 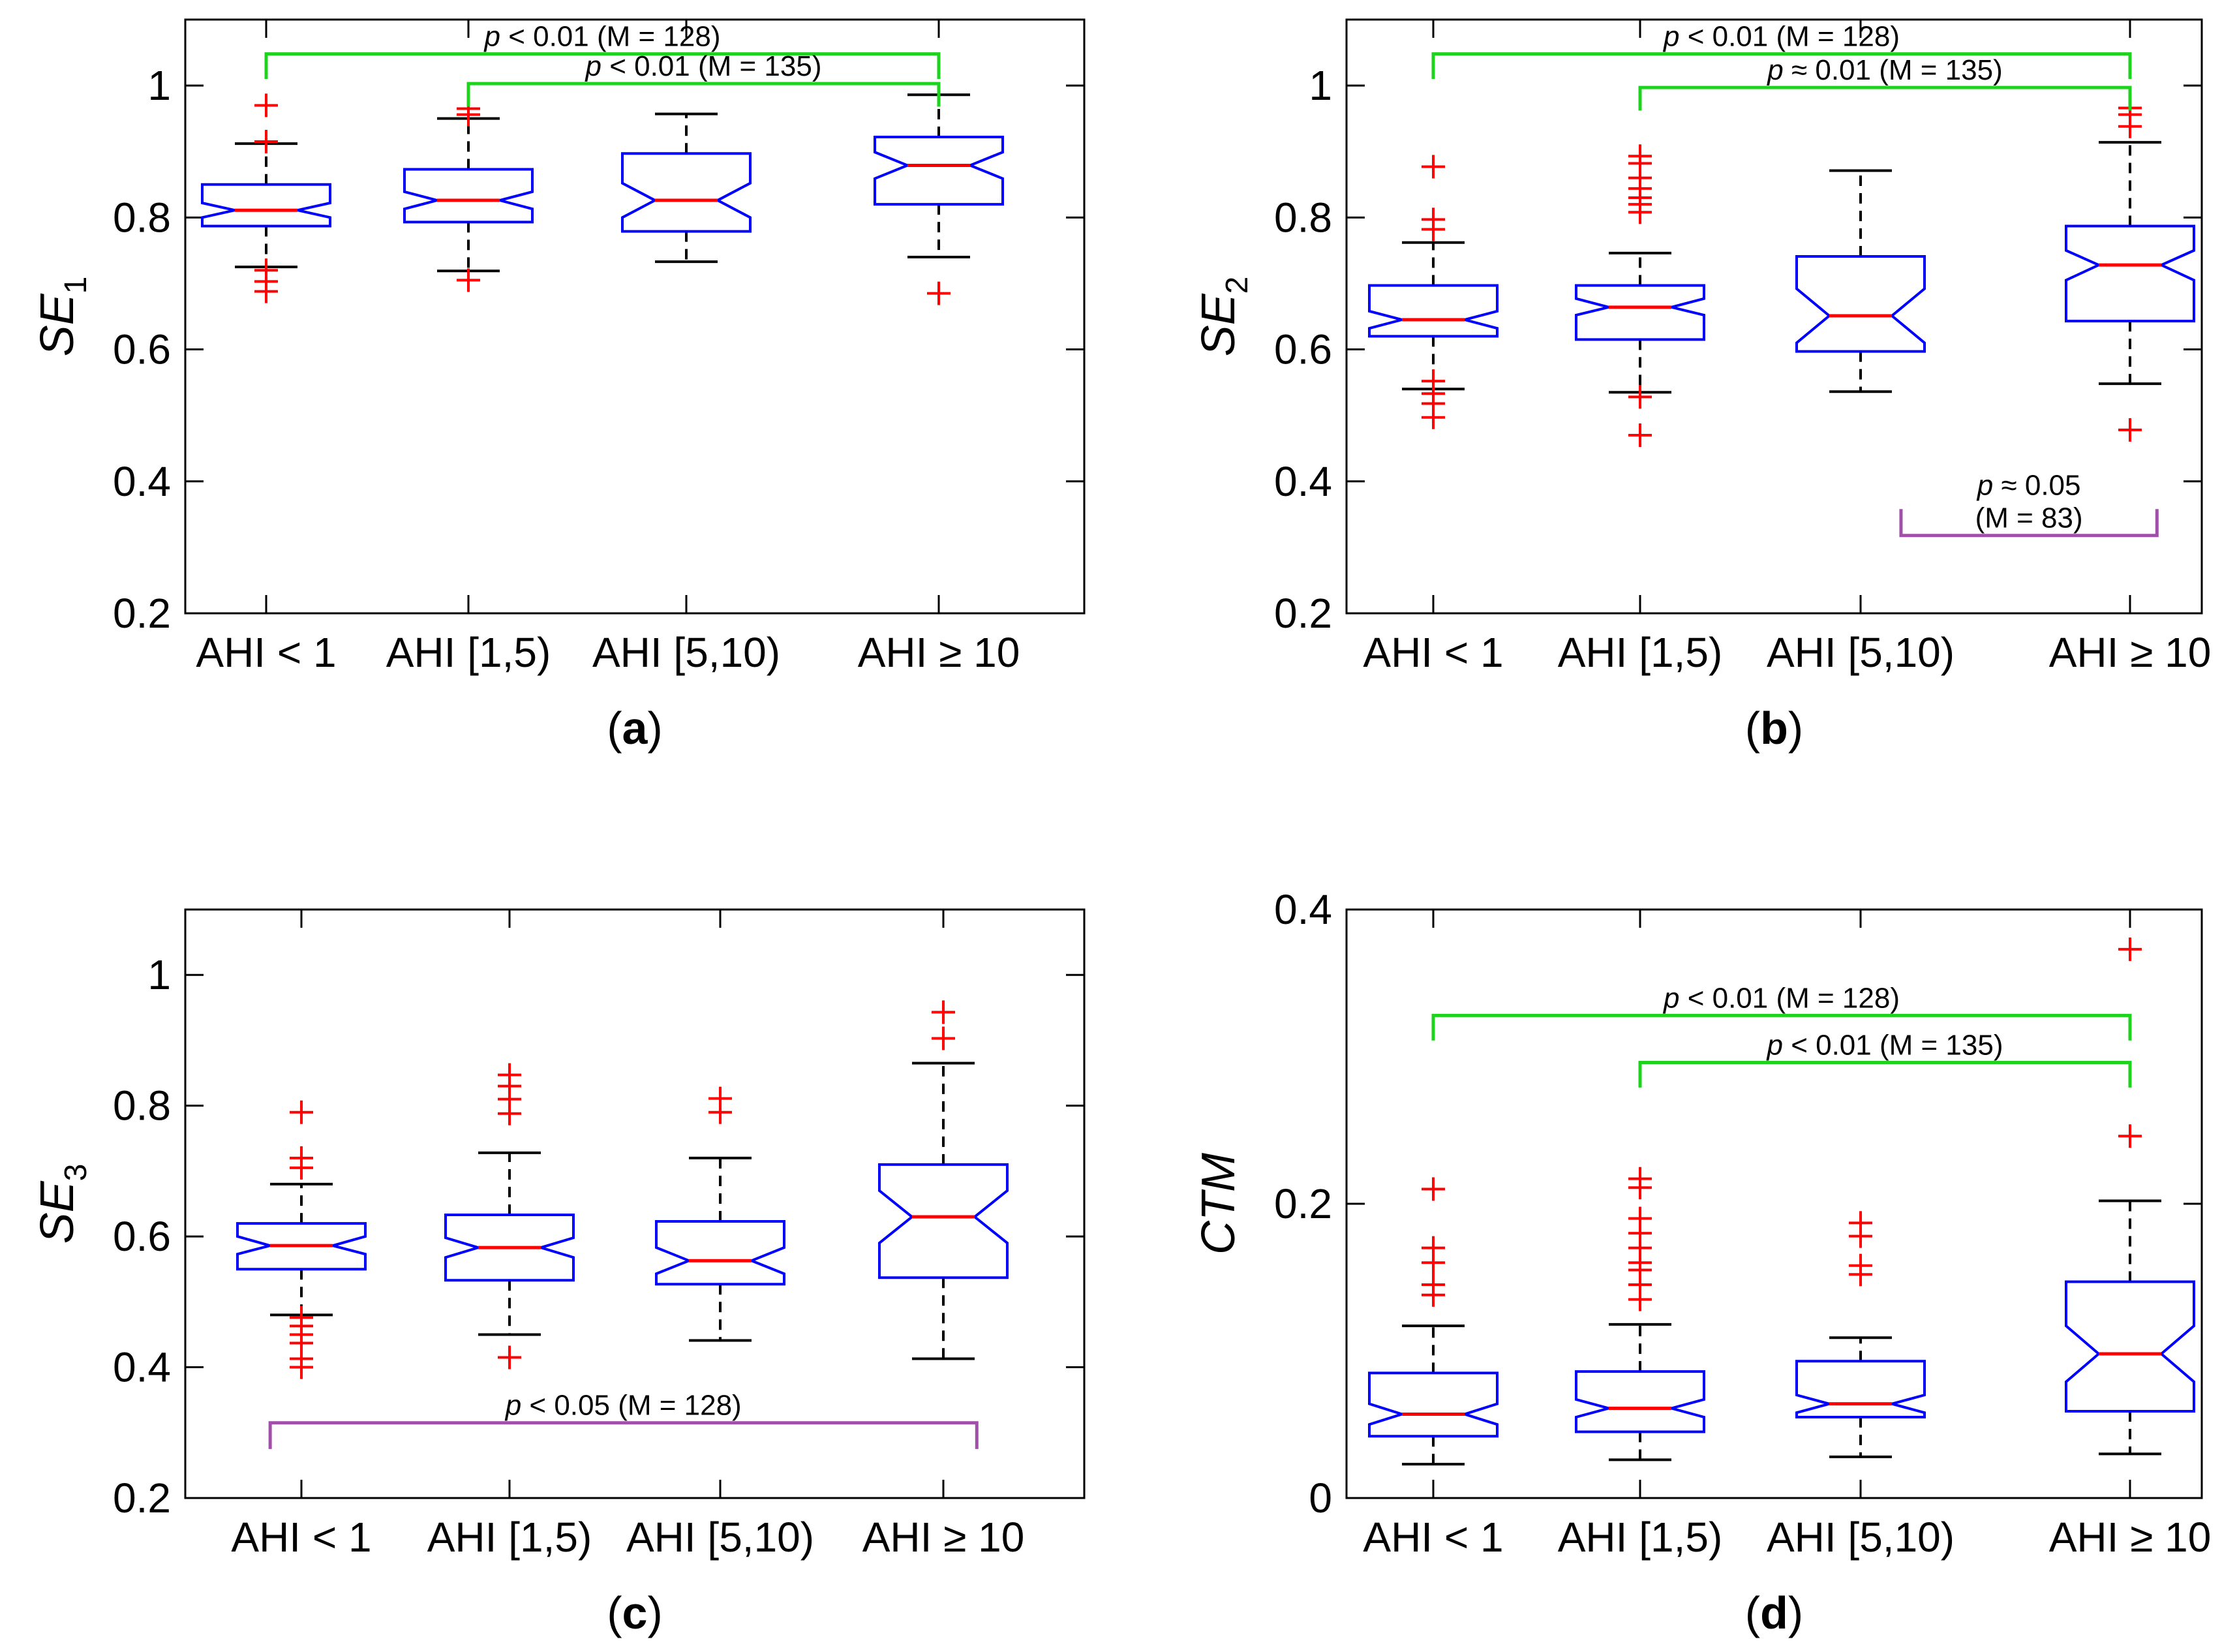 I want to click on p-value-text: ≈ 0.05, so click(x=2036, y=486).